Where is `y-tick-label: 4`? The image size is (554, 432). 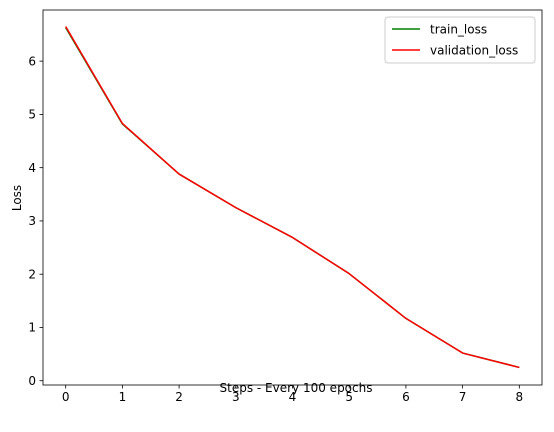
y-tick-label: 4 is located at coordinates (32, 168).